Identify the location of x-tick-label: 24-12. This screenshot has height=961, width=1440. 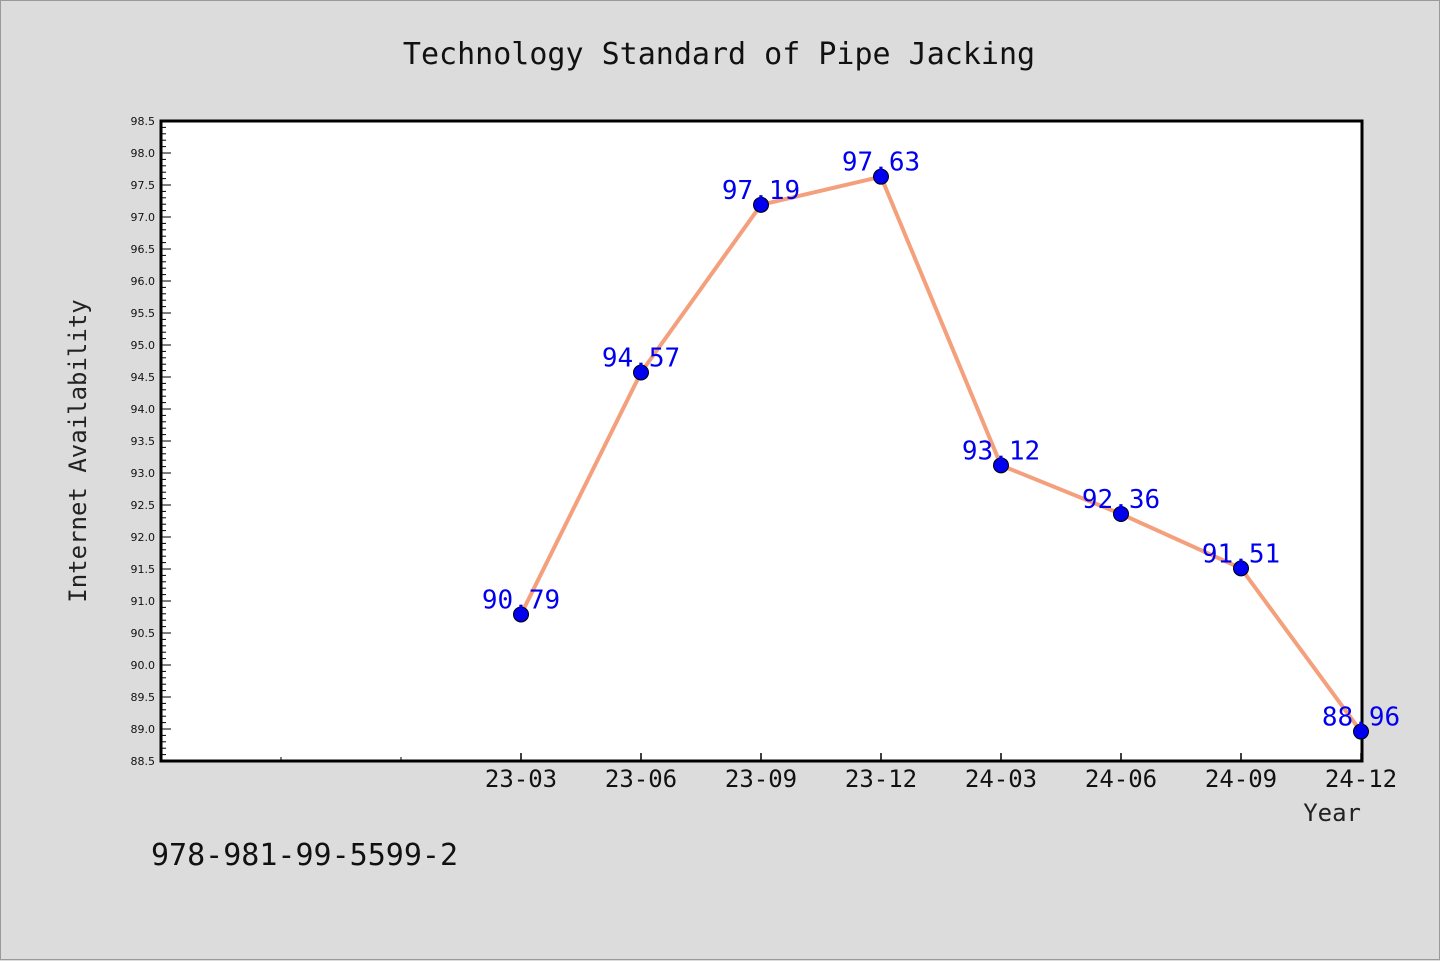
(1361, 779).